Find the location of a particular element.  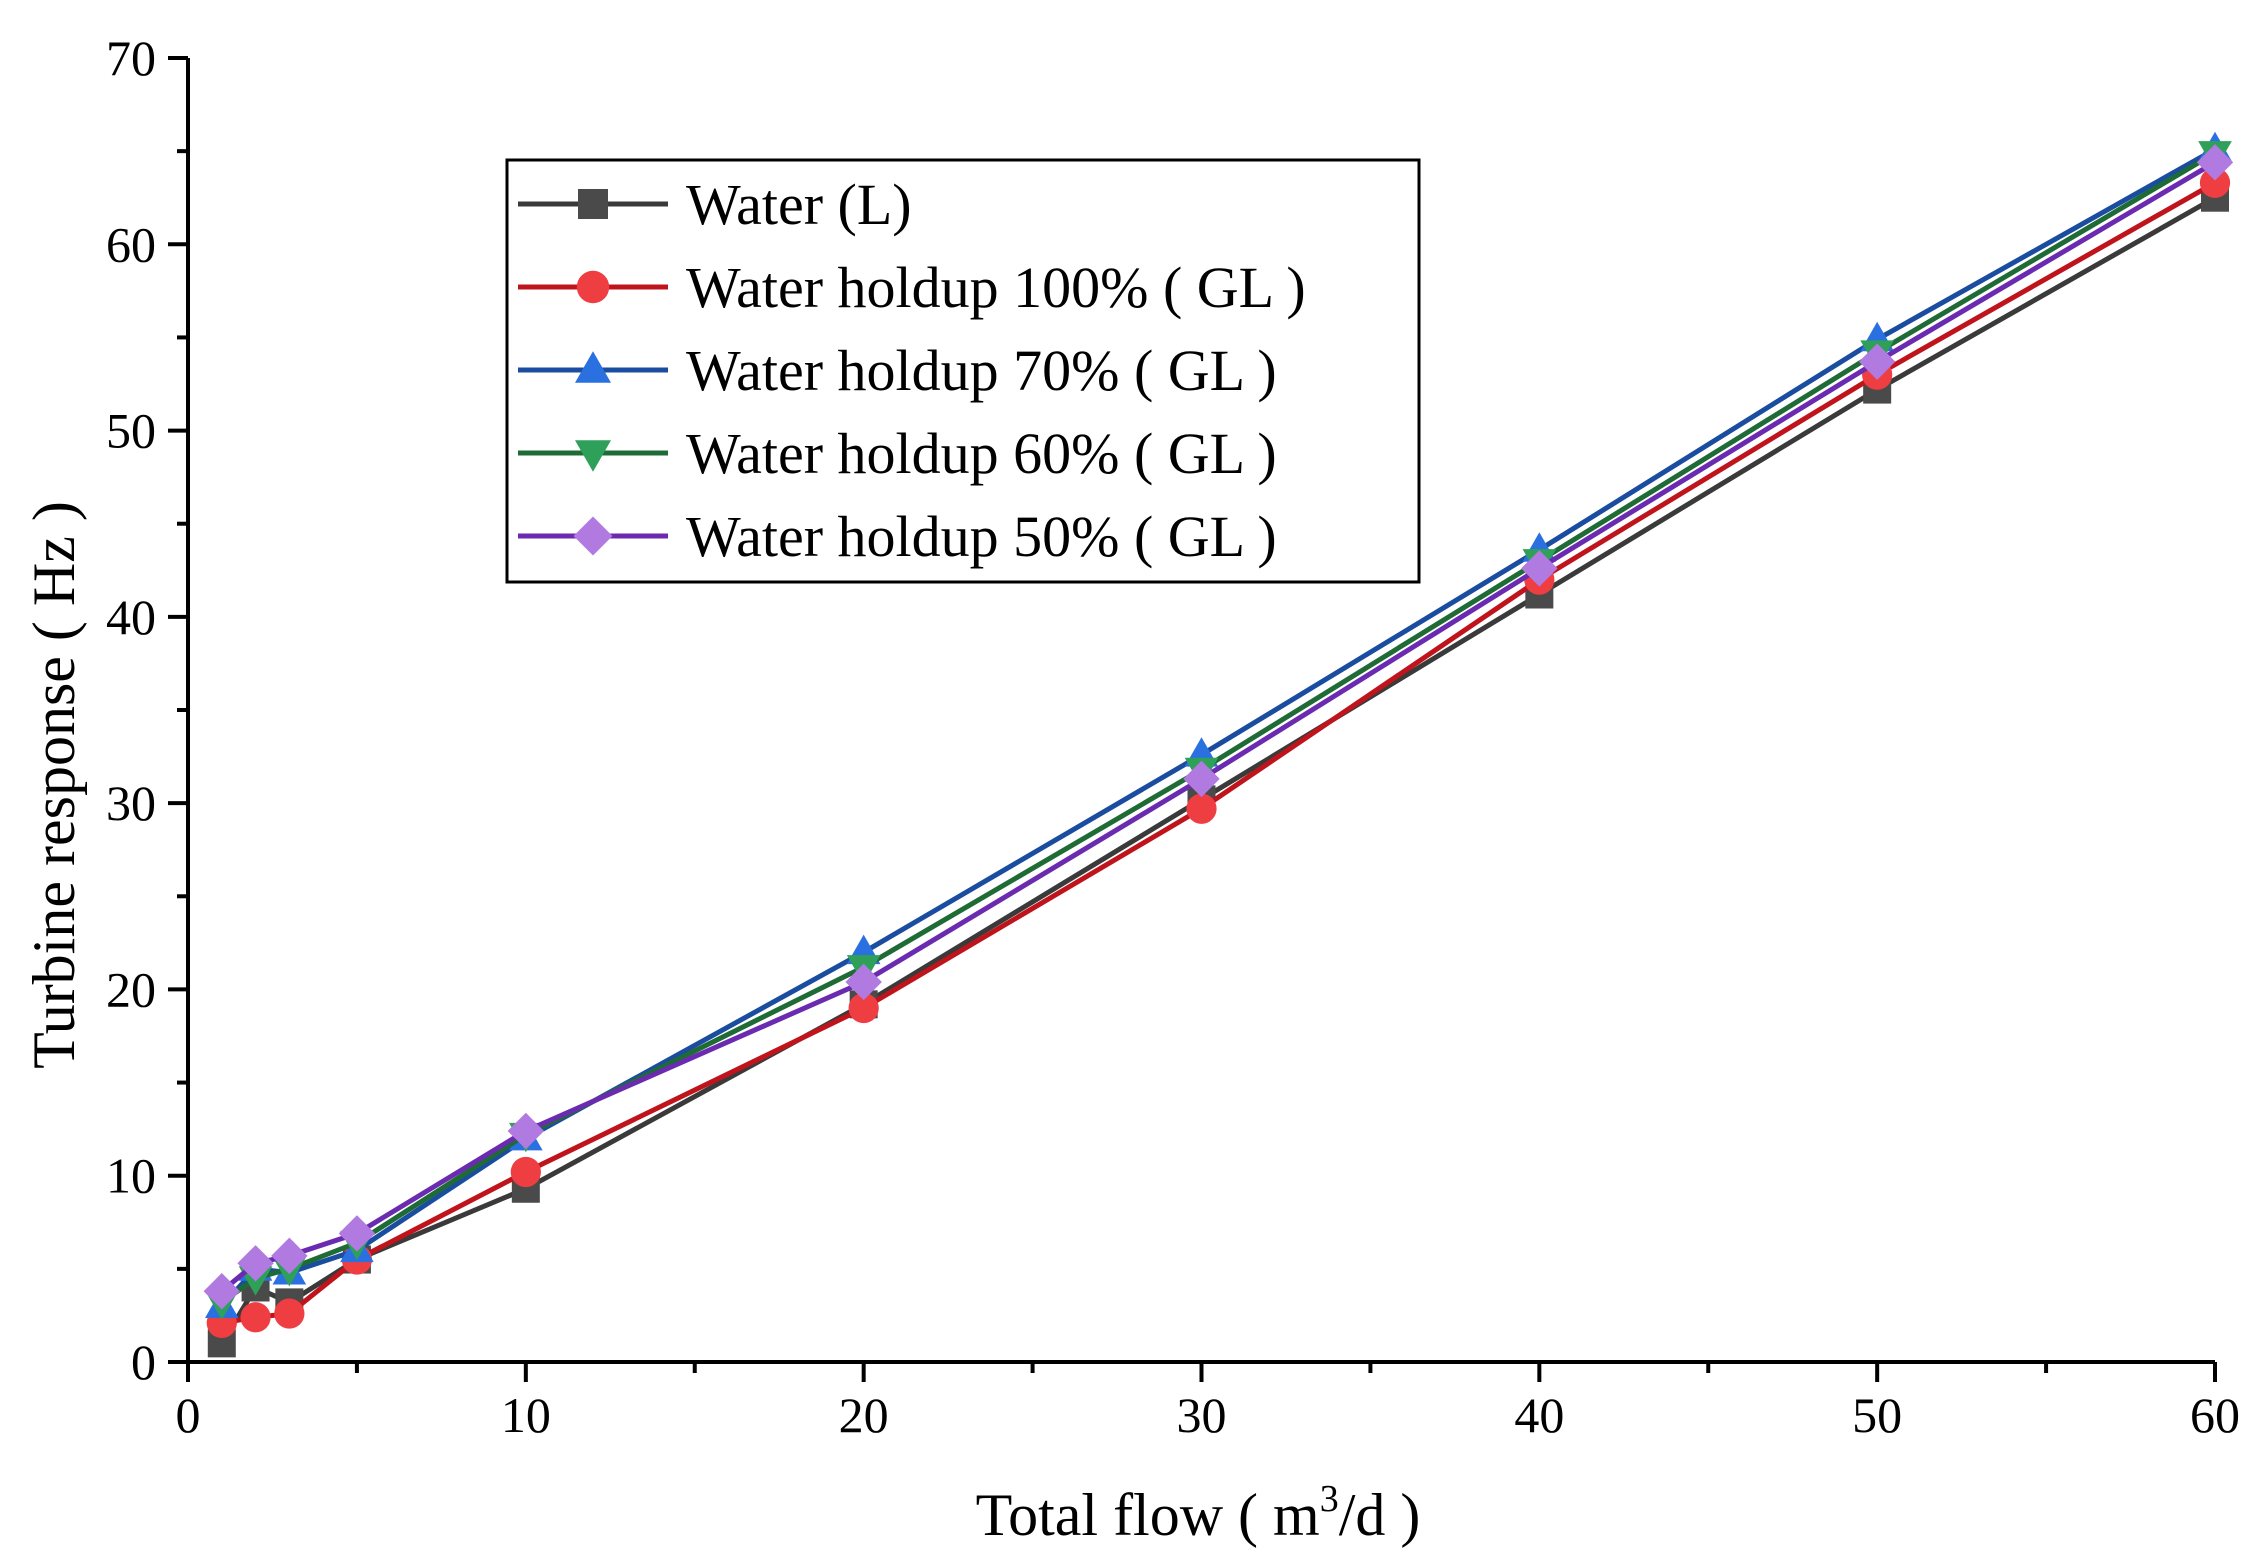

y-tick-label: 50 is located at coordinates (131, 431).